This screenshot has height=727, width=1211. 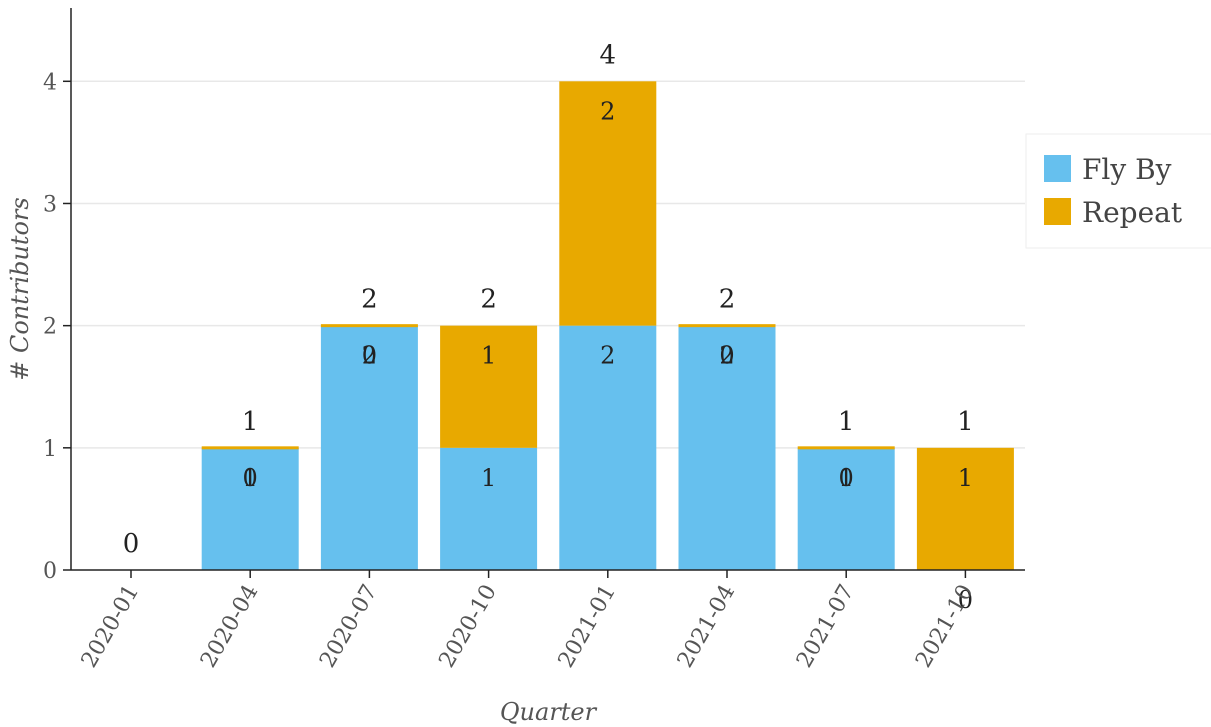 What do you see at coordinates (825, 627) in the screenshot?
I see `x-tick-label: 2021-07` at bounding box center [825, 627].